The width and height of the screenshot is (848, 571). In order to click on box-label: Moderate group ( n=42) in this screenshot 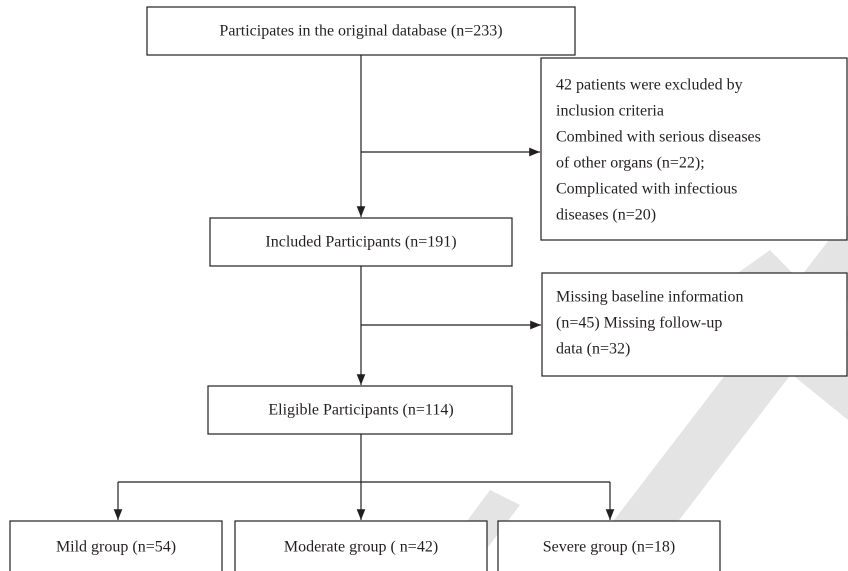, I will do `click(361, 547)`.